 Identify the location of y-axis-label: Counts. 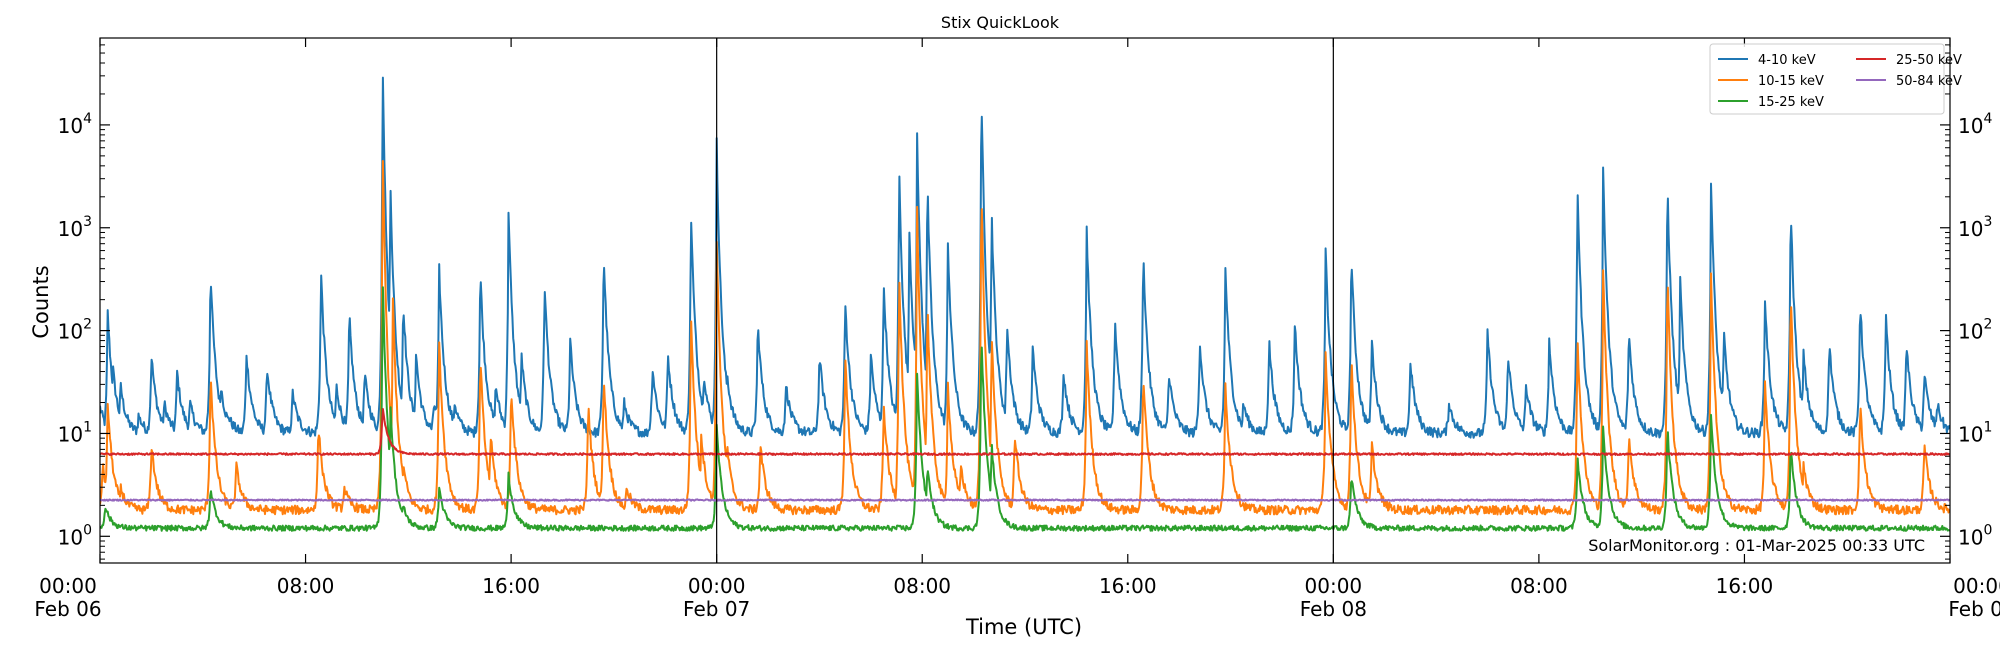
(41, 301).